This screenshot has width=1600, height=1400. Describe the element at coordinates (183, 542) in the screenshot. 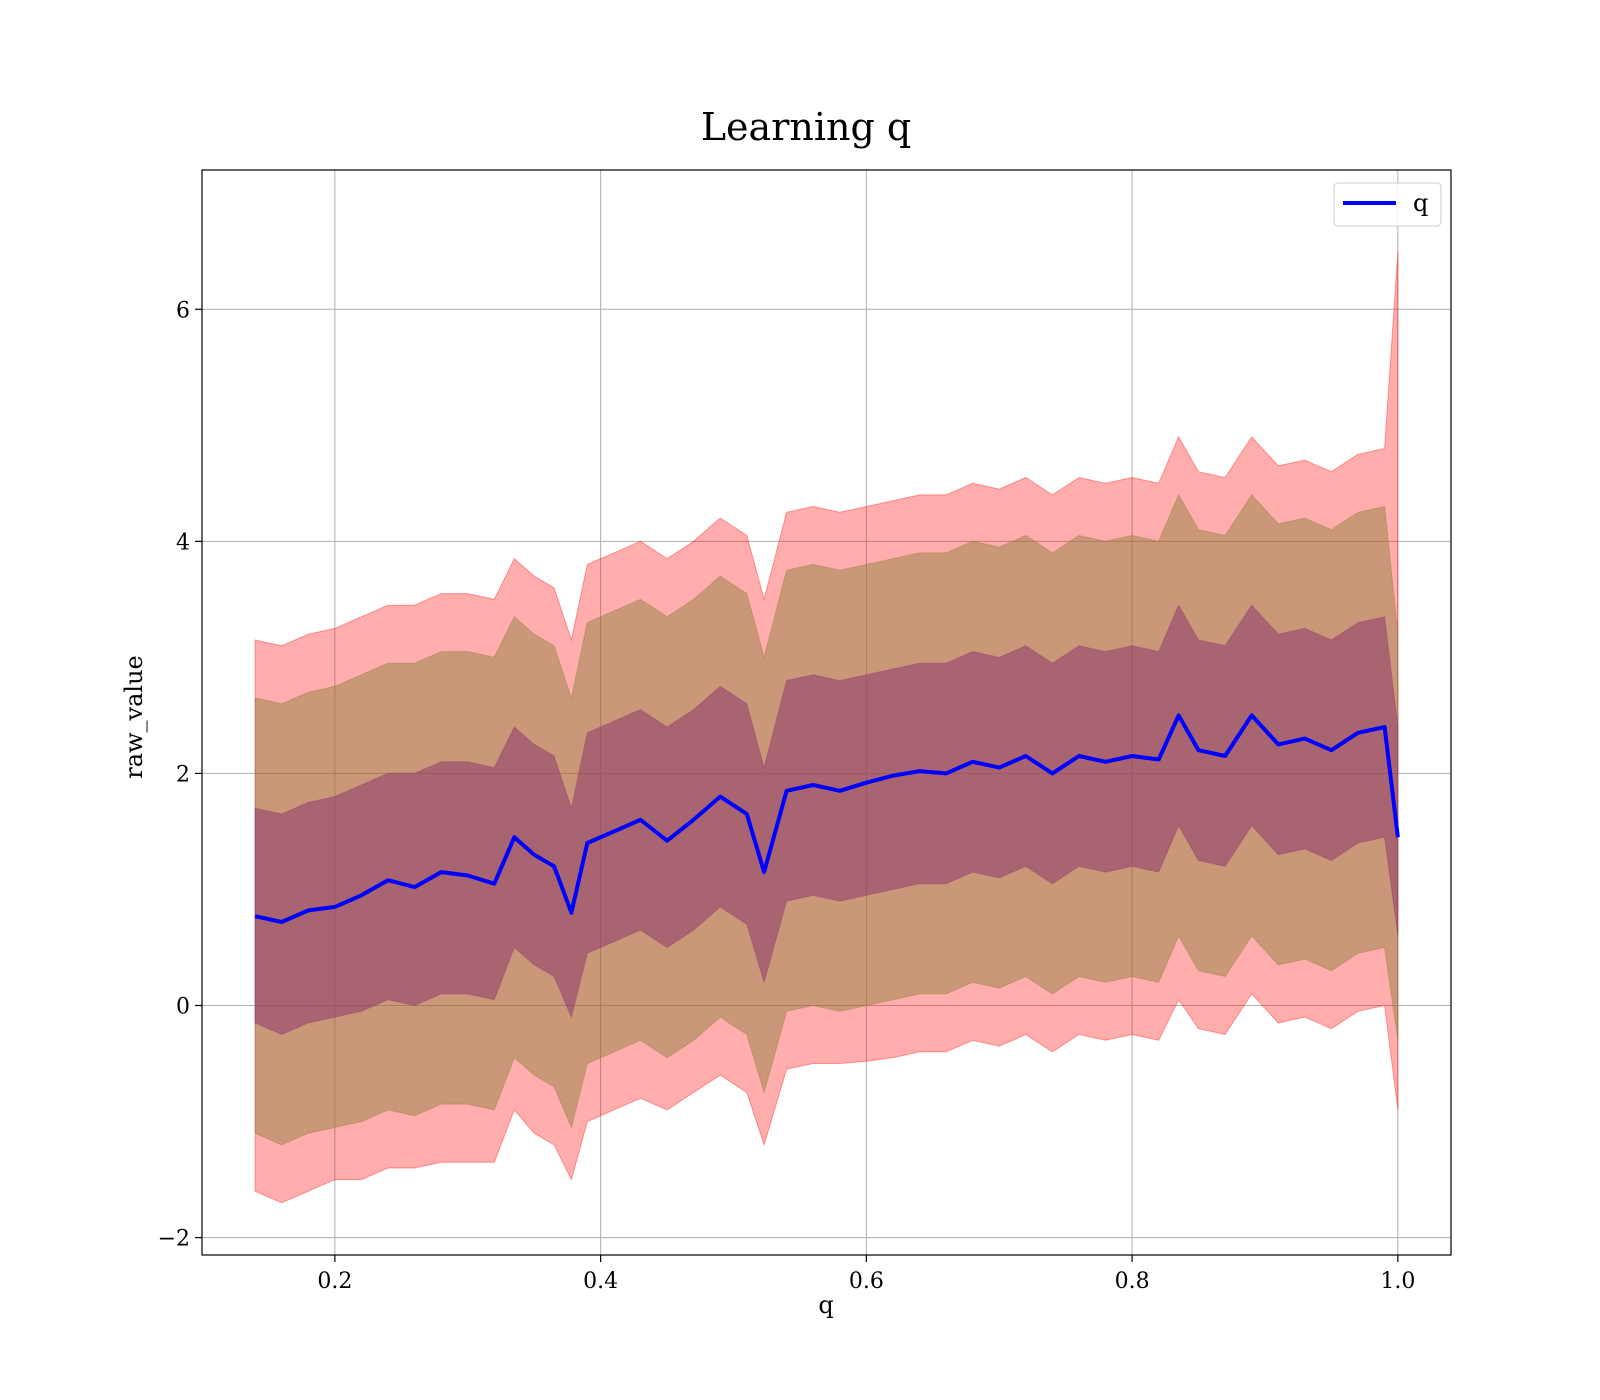

I see `y-tick-label: 4` at that location.